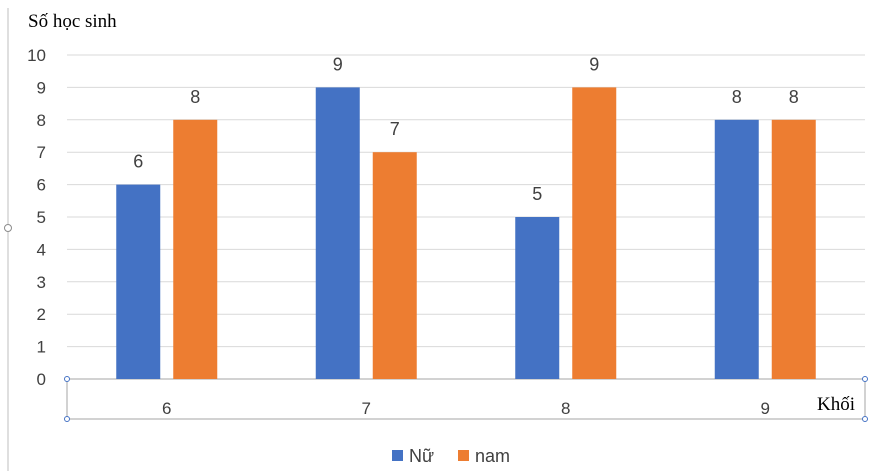 The height and width of the screenshot is (471, 886). What do you see at coordinates (36, 217) in the screenshot?
I see `y-tick-labels: 0 1 2 3 4 5 6 7 8 9 10` at bounding box center [36, 217].